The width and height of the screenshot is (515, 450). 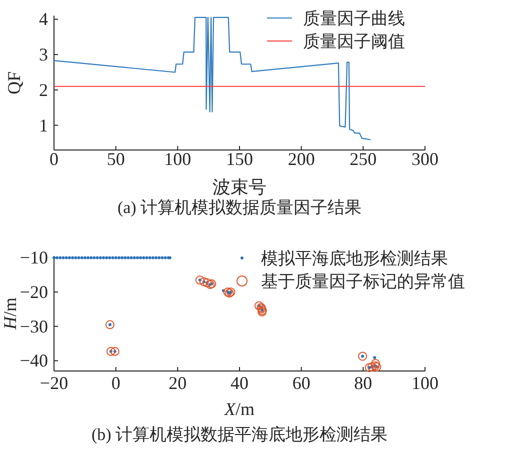 What do you see at coordinates (43, 19) in the screenshot?
I see `y-tick-label: 4` at bounding box center [43, 19].